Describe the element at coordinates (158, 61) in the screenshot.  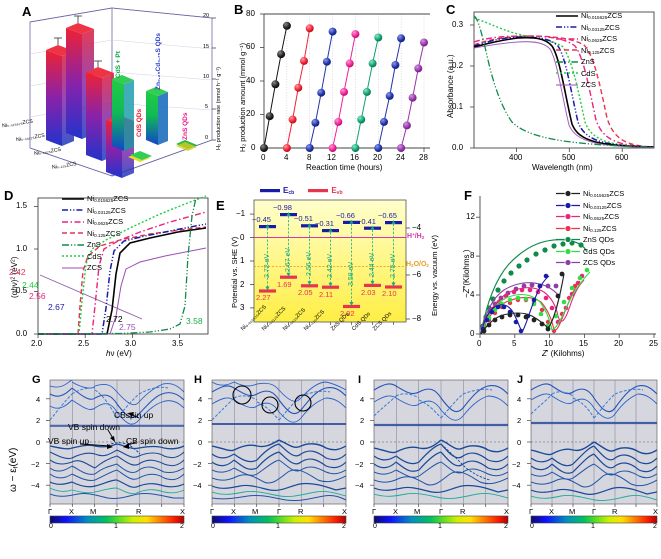
I see `panel-a-series-zncds-qds: Zn₀.₂₅Cd₀.₇₅S QDs` at that location.